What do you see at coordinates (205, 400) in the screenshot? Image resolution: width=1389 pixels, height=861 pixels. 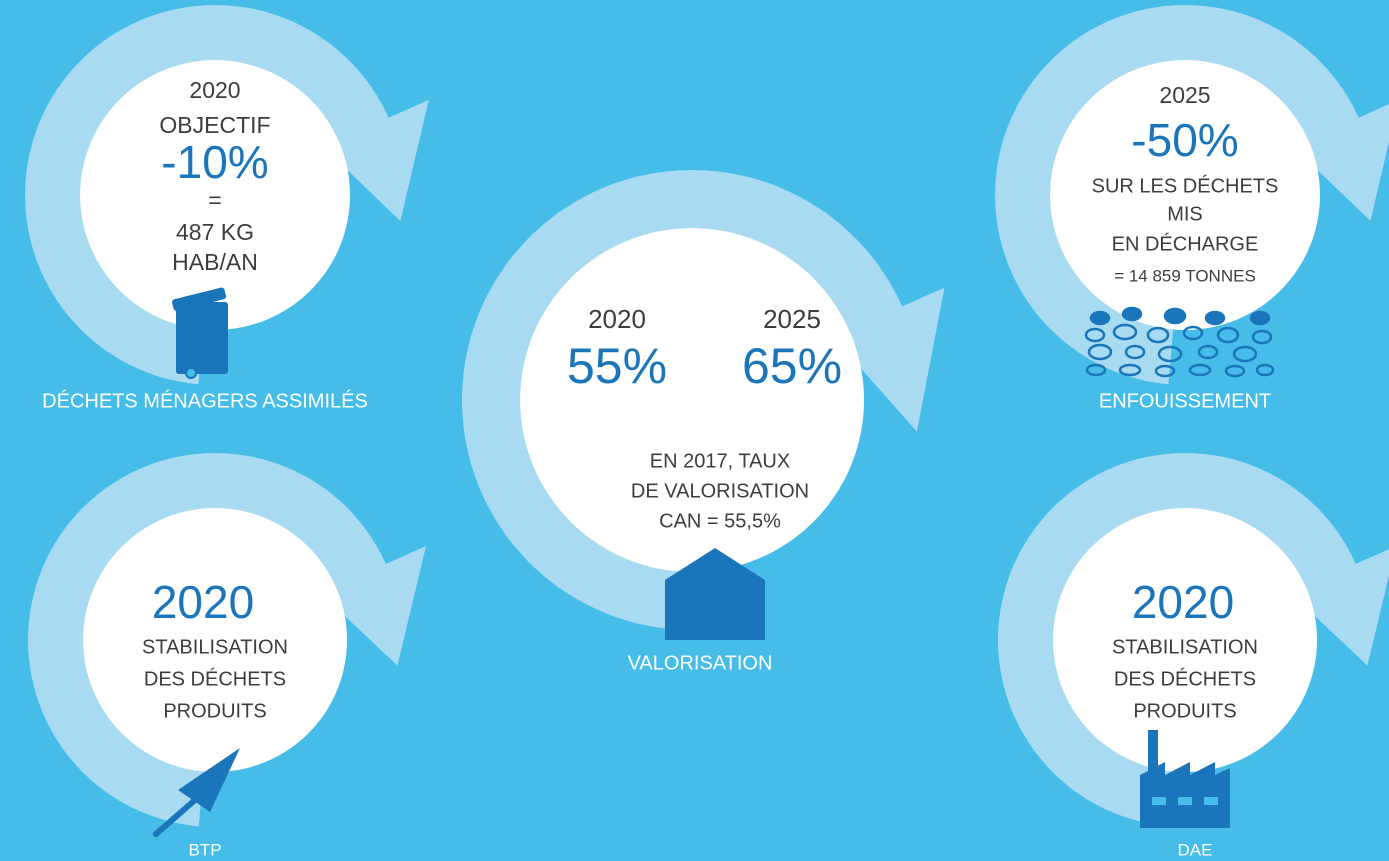 I see `label: DÉCHETS MÉNAGERS ASSIMILÉS` at bounding box center [205, 400].